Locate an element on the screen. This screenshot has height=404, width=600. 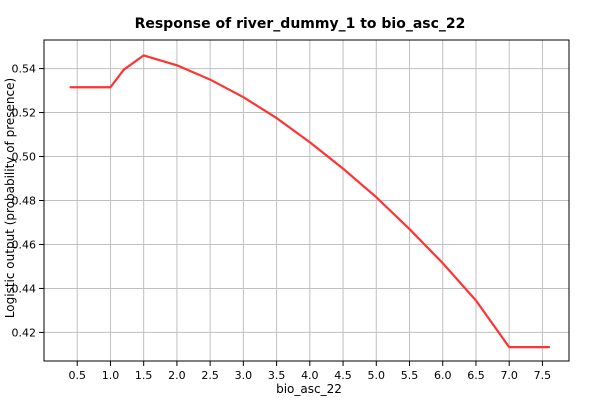
y-tick-label-0: 0.42 is located at coordinates (24, 332).